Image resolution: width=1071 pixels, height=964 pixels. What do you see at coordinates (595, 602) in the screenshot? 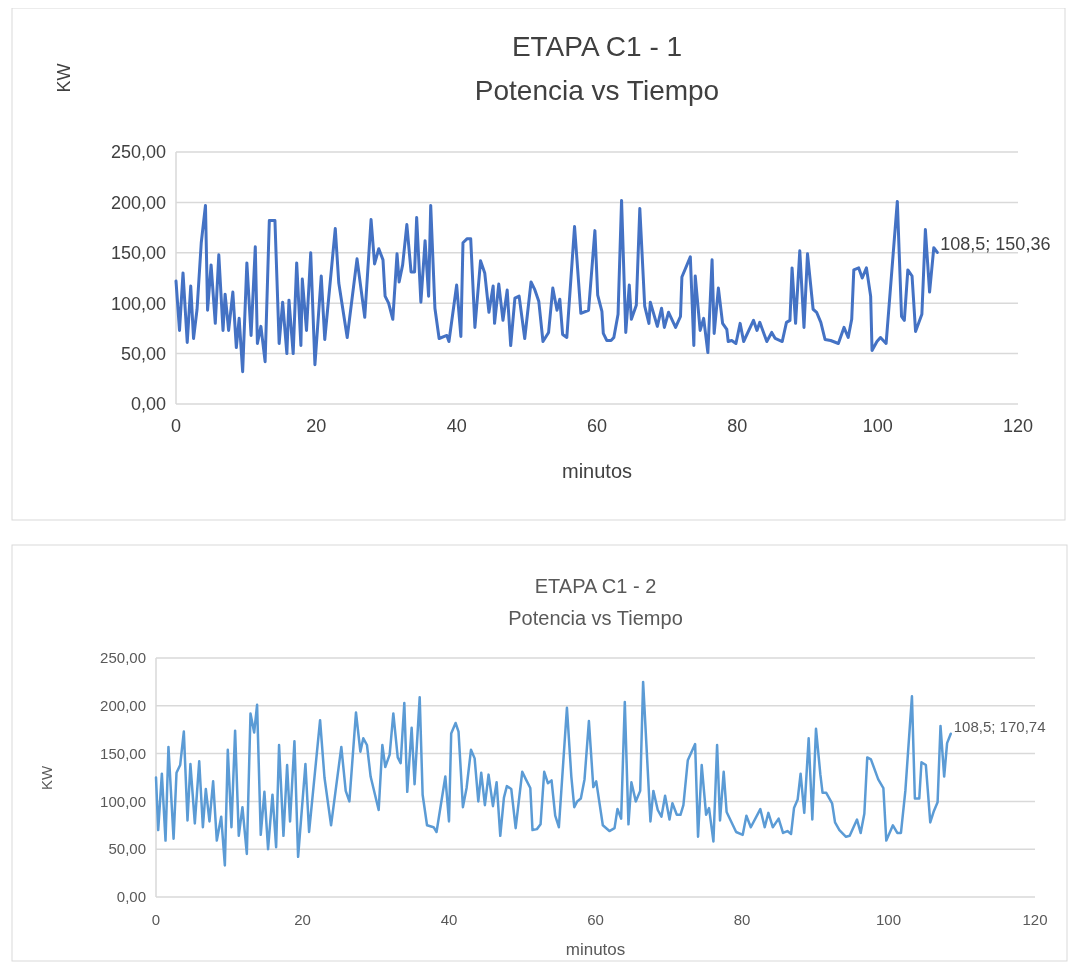
I see `chart-title: ETAPA C1 - 2 Potencia vs Tiempo` at bounding box center [595, 602].